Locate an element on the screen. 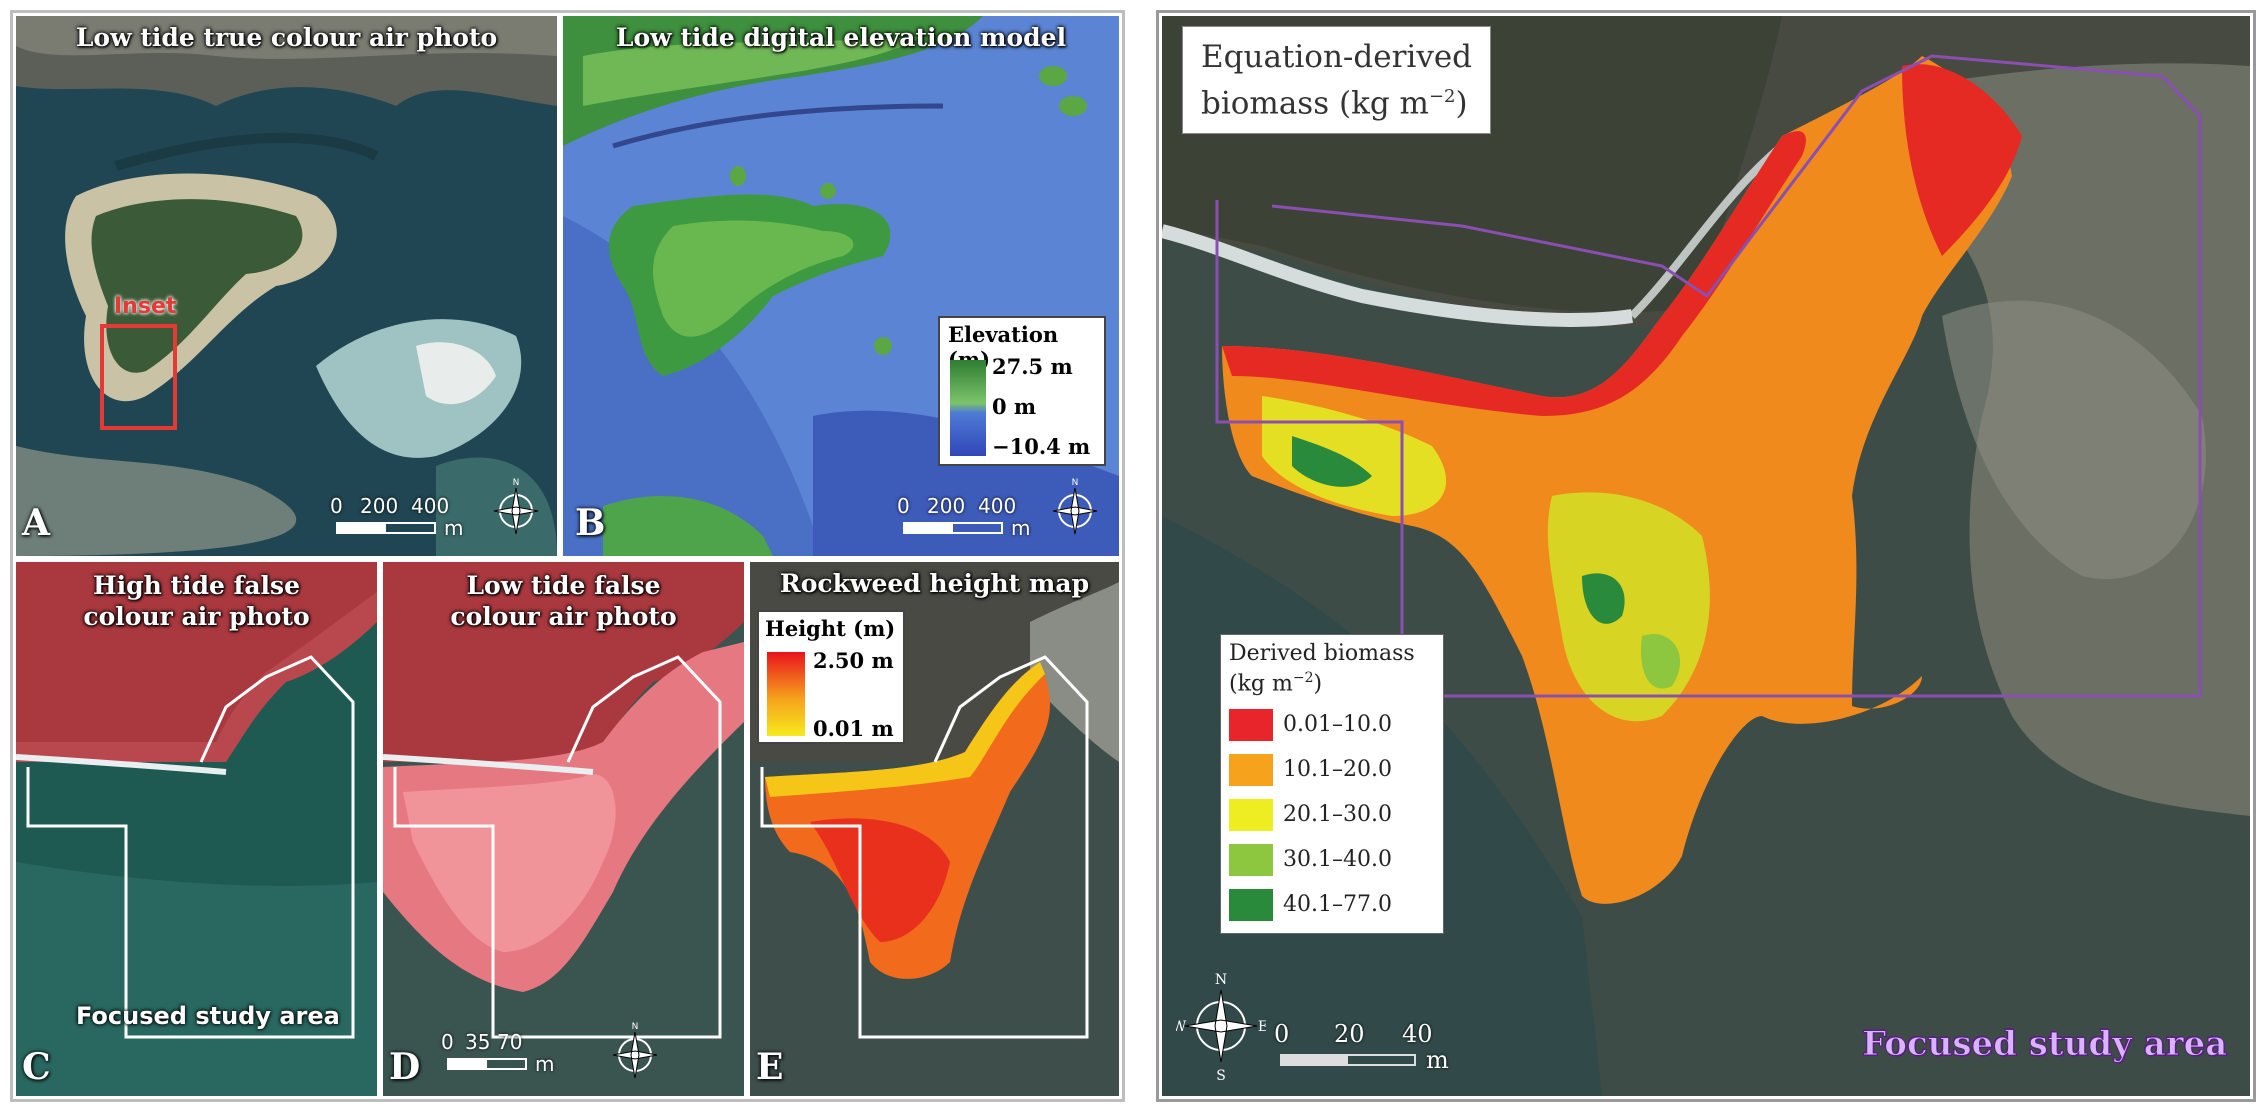 Image resolution: width=2265 pixels, height=1113 pixels. biomass-legend-title: Derived biomass (kg m−2) is located at coordinates (1332, 665).